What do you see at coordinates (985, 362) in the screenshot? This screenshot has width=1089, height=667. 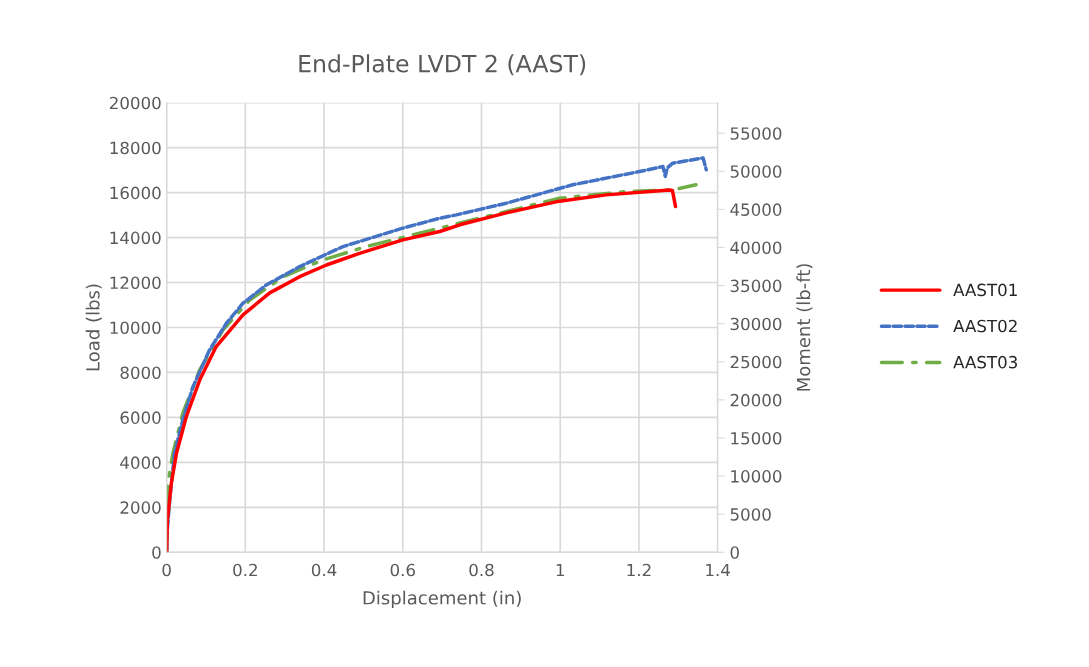 I see `legend-label: AAST03` at bounding box center [985, 362].